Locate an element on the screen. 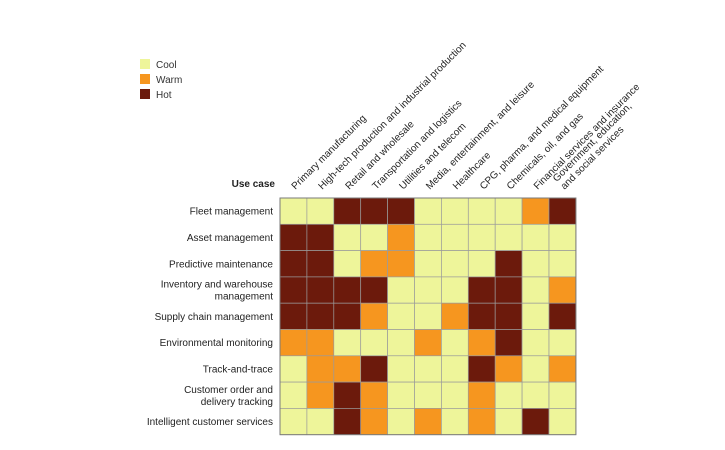 The image size is (725, 450). heatmap-cell-r1-c4 is located at coordinates (401, 237).